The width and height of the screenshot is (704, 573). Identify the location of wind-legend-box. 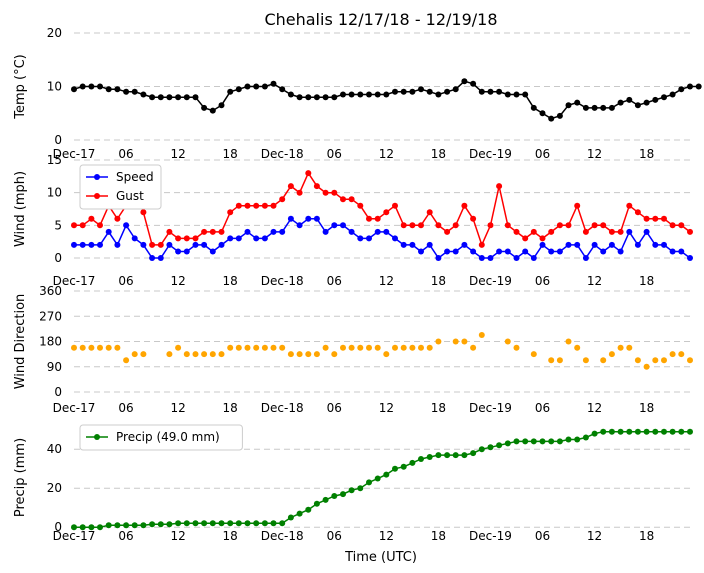
(120, 187).